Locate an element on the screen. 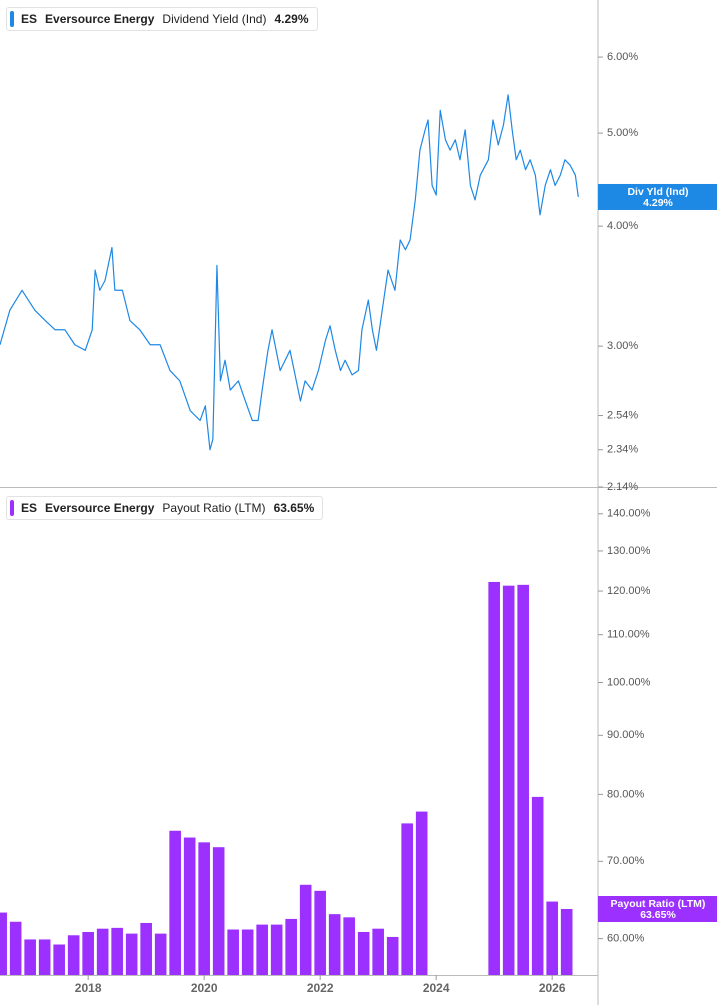  x-tick-label: 2020 is located at coordinates (204, 988).